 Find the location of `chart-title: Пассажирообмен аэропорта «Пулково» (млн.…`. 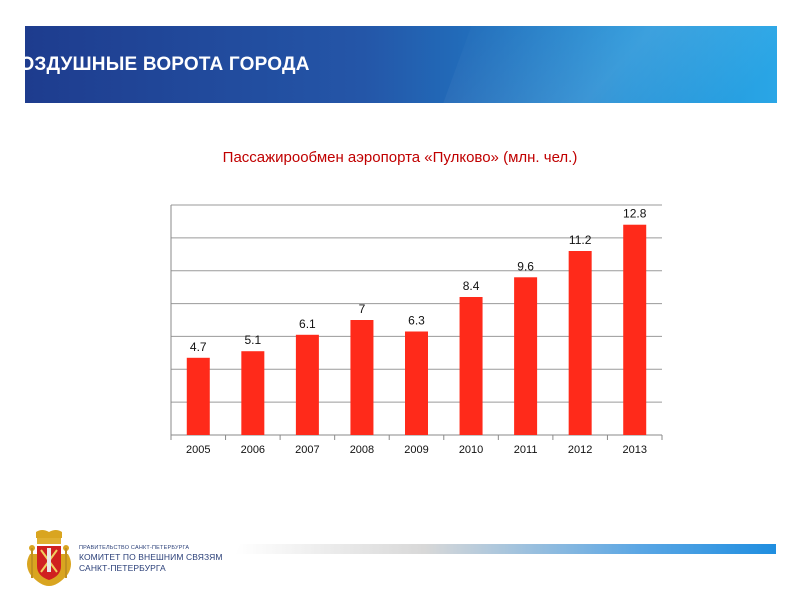

chart-title: Пассажирообмен аэропорта «Пулково» (млн.… is located at coordinates (400, 157).